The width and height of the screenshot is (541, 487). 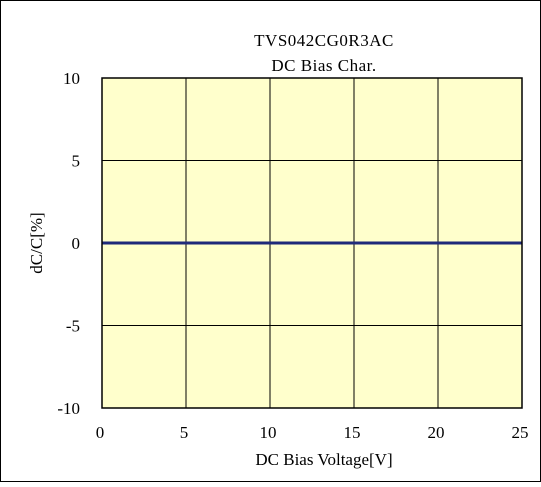 What do you see at coordinates (323, 65) in the screenshot?
I see `chart-subtitle: DC Bias Char.` at bounding box center [323, 65].